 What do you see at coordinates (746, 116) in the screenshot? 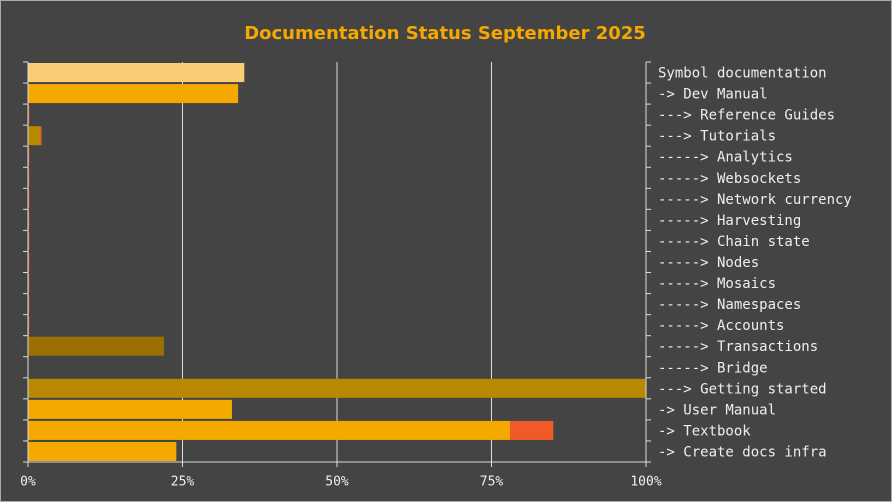
I see `category-label: ---> Reference Guides` at bounding box center [746, 116].